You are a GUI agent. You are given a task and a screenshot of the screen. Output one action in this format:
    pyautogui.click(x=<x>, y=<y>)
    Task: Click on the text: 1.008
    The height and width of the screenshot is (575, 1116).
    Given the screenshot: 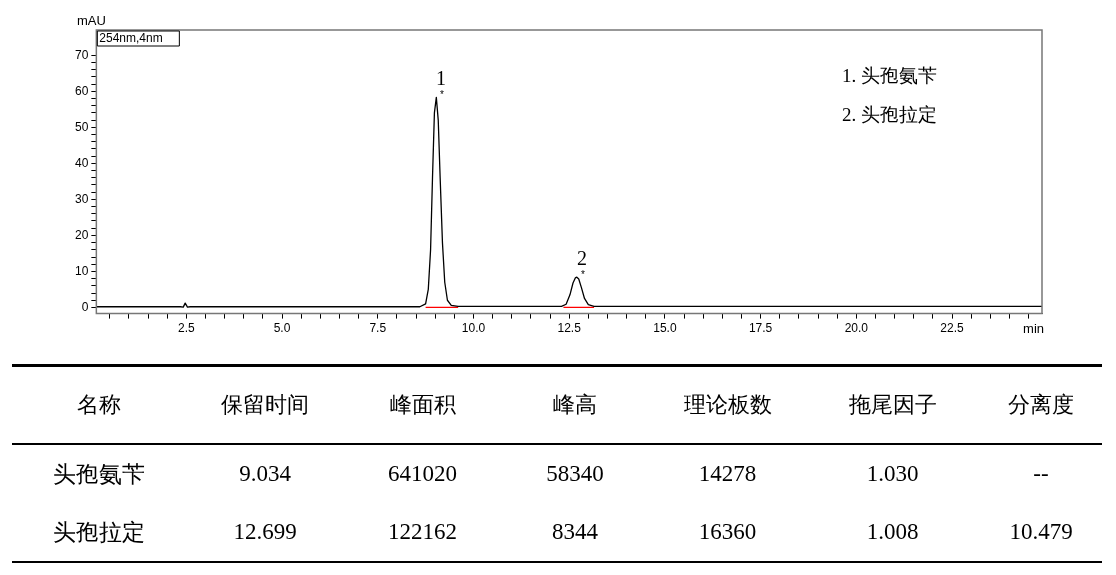 What is the action you would take?
    pyautogui.click(x=892, y=532)
    